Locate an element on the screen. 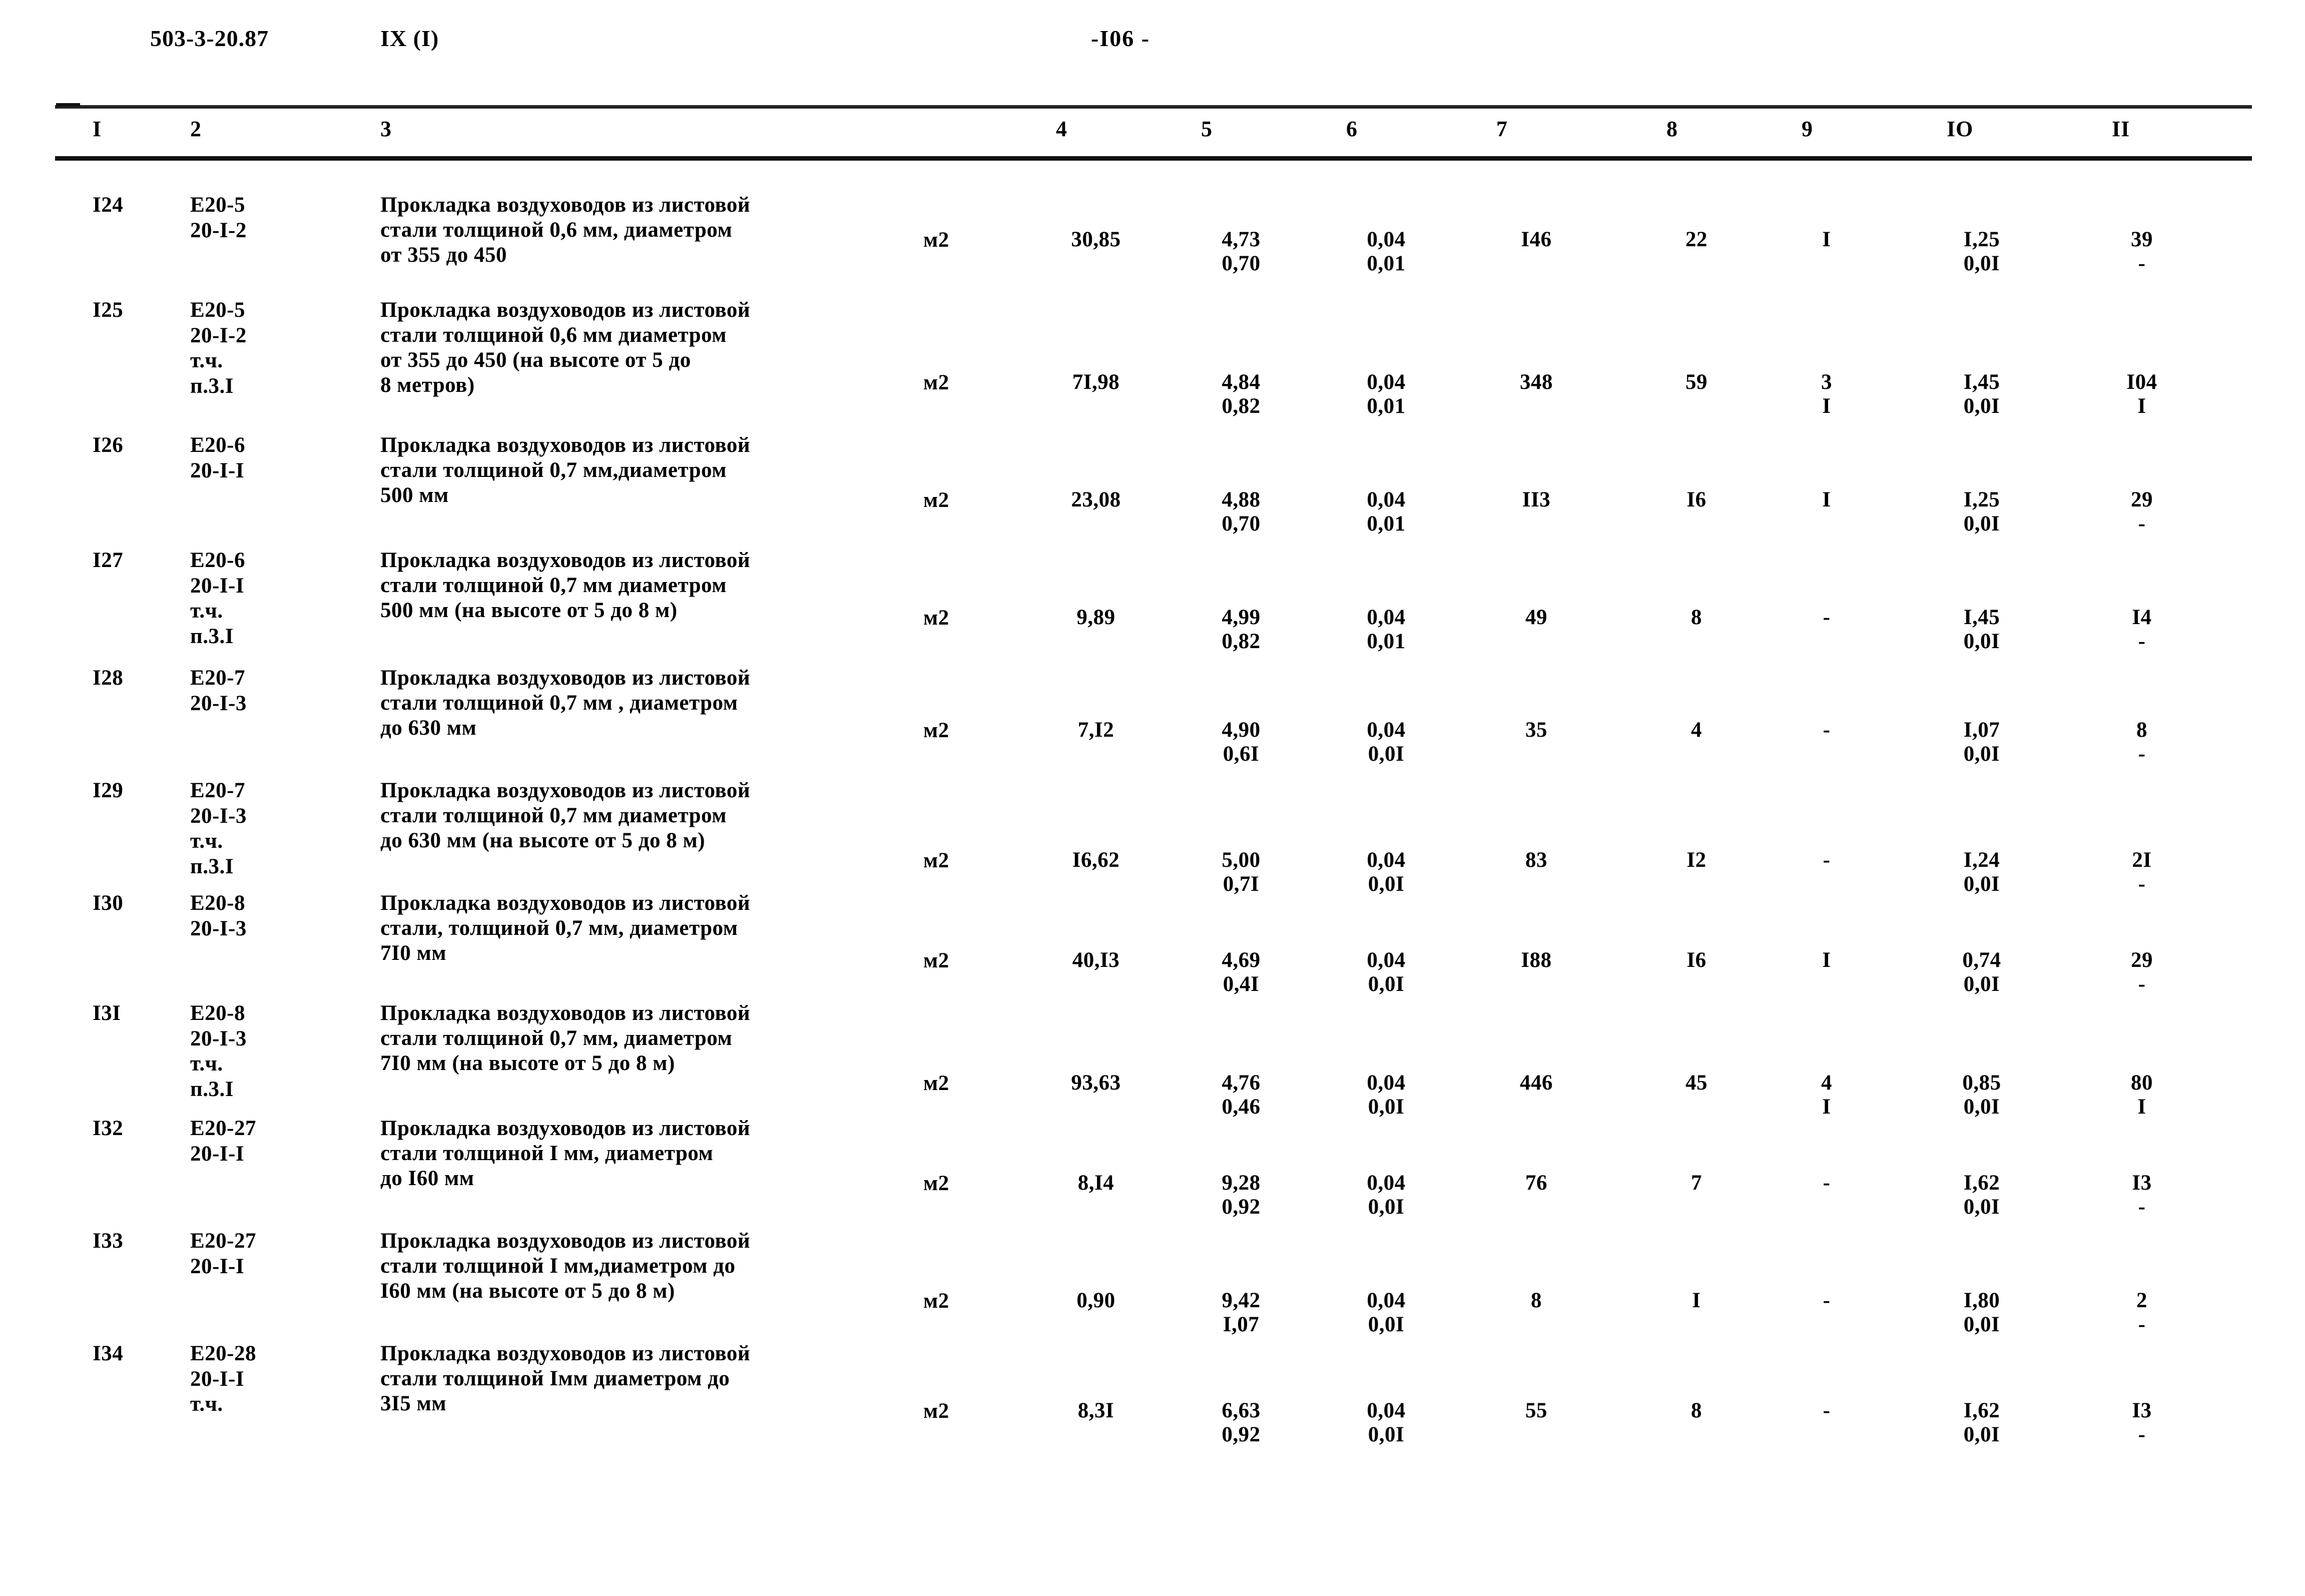 The width and height of the screenshot is (2305, 1596). value-primary: I,25 is located at coordinates (1981, 239).